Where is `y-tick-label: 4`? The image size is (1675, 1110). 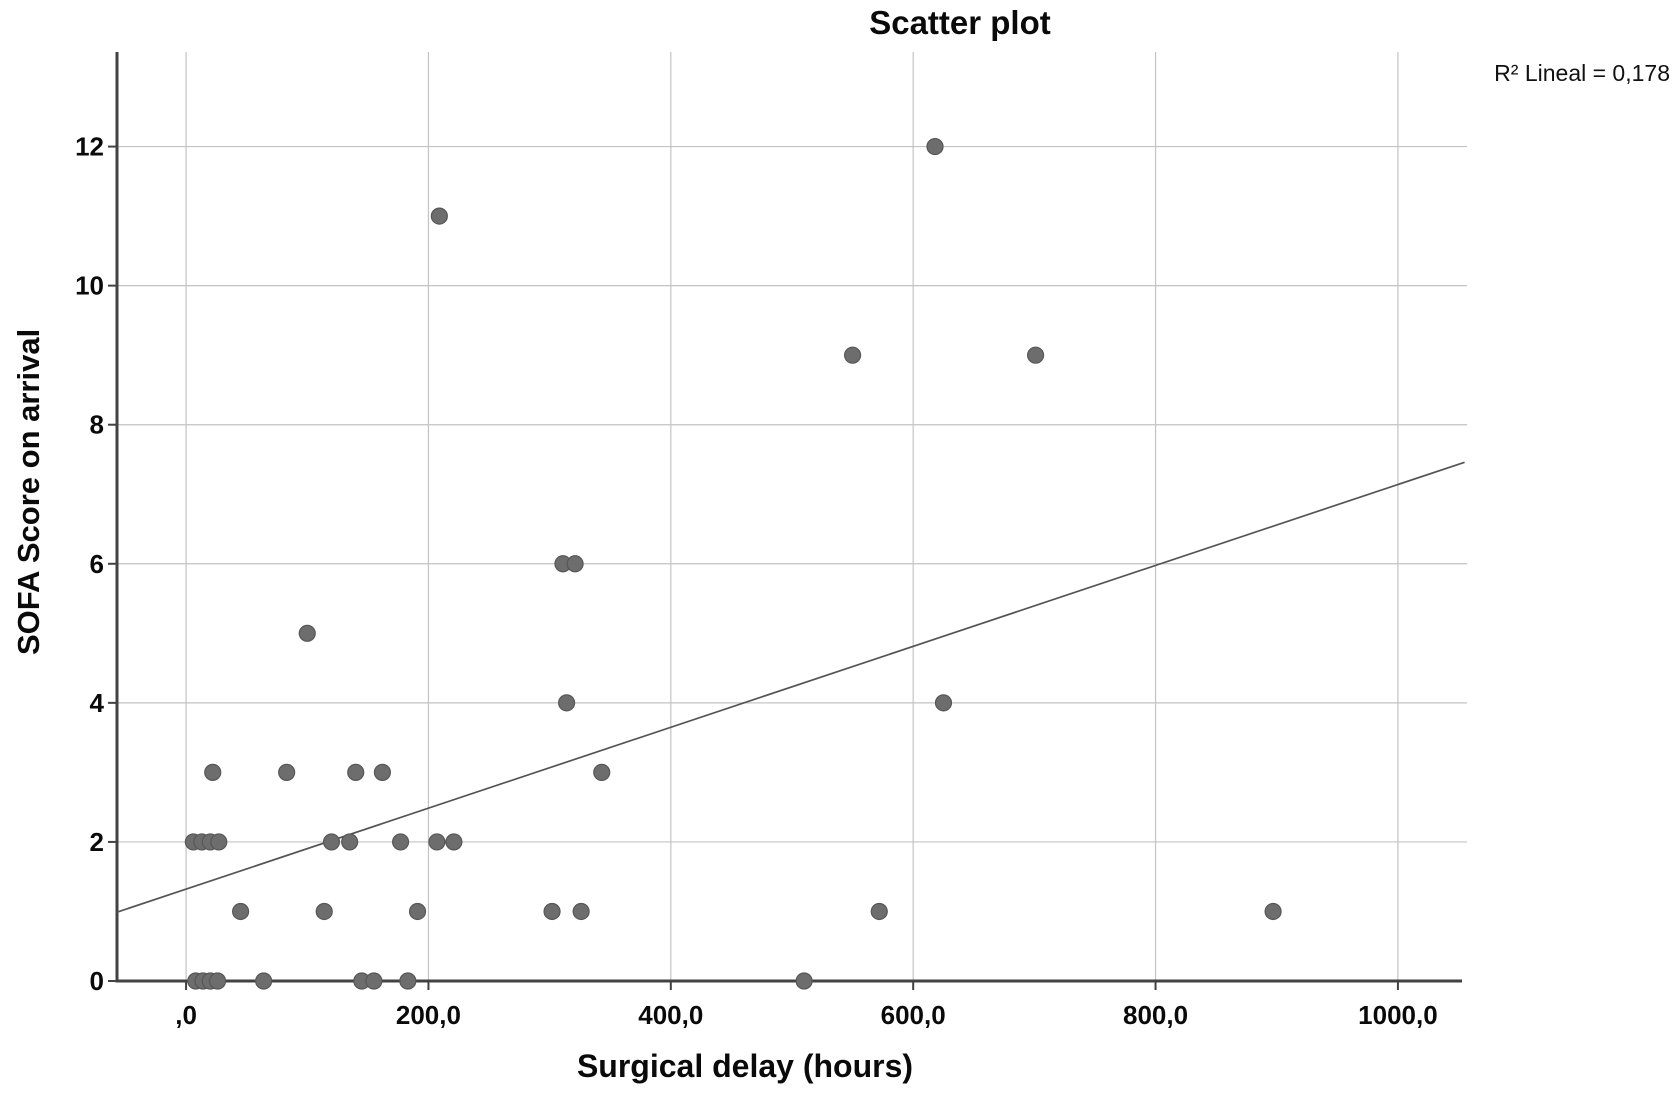
y-tick-label: 4 is located at coordinates (97, 703).